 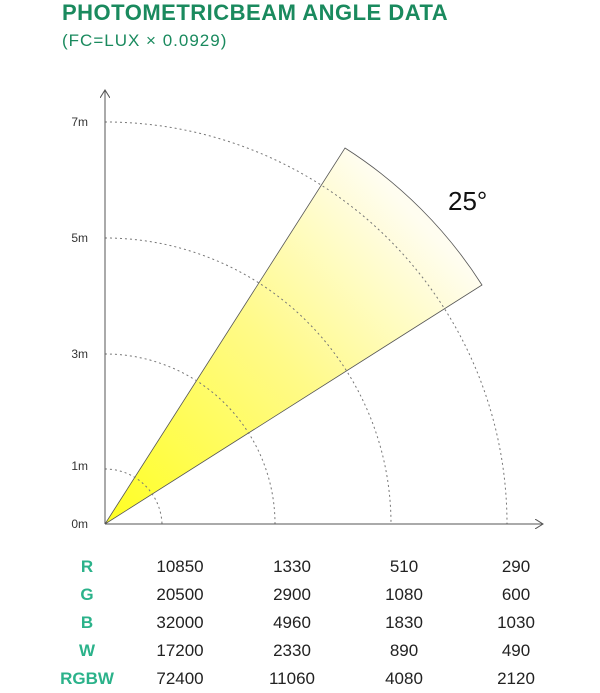 What do you see at coordinates (516, 650) in the screenshot?
I see `table-cell: 490` at bounding box center [516, 650].